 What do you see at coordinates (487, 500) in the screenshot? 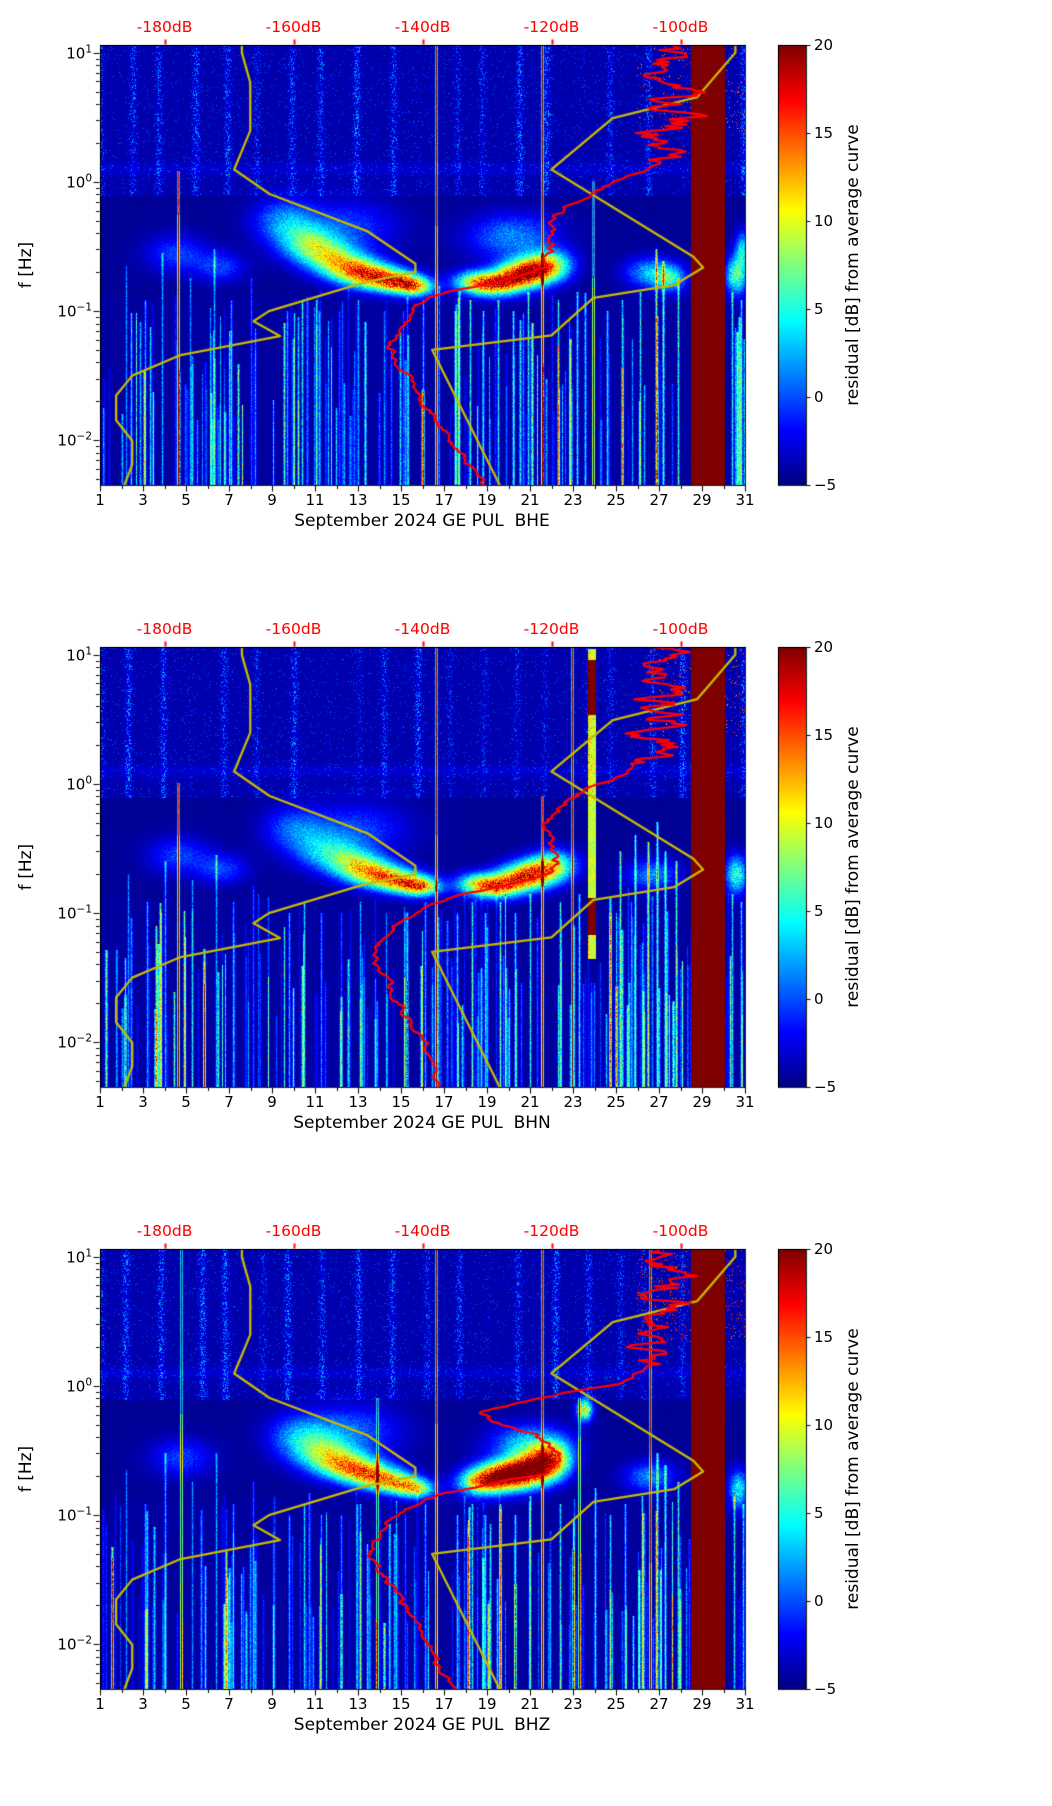
I see `x-tick-label: 19` at bounding box center [487, 500].